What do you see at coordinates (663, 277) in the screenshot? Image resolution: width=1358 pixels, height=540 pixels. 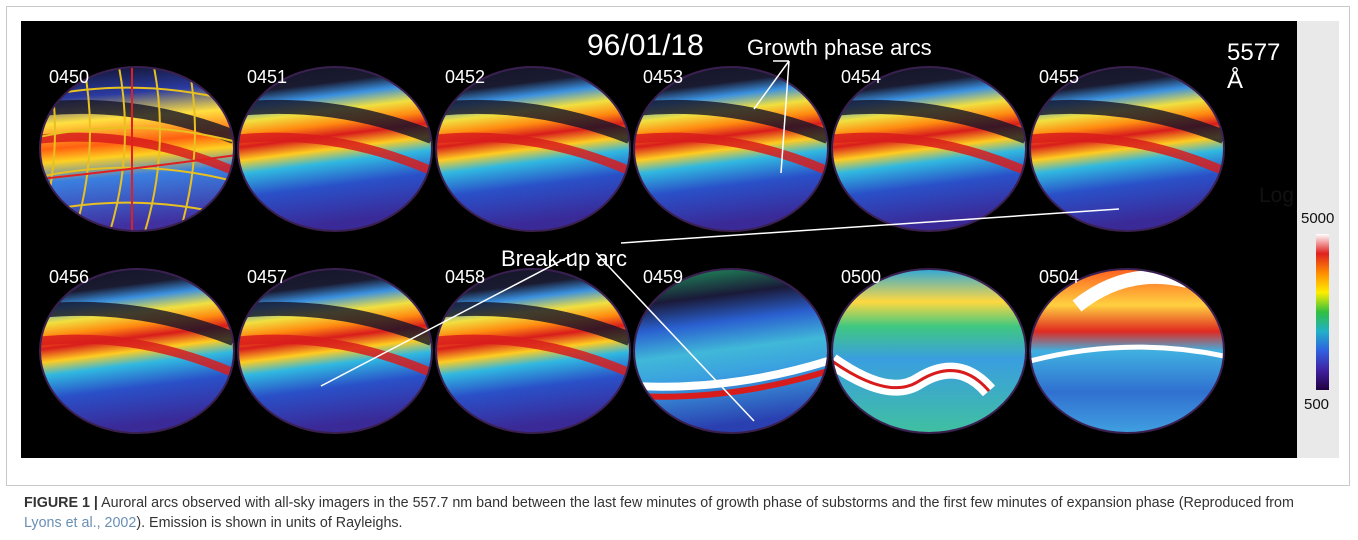 I see `timestamp-0459: 0459` at bounding box center [663, 277].